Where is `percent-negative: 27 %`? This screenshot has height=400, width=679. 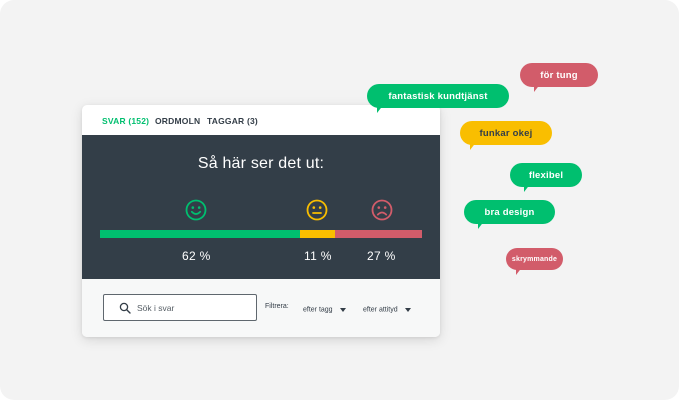
percent-negative: 27 % is located at coordinates (381, 256).